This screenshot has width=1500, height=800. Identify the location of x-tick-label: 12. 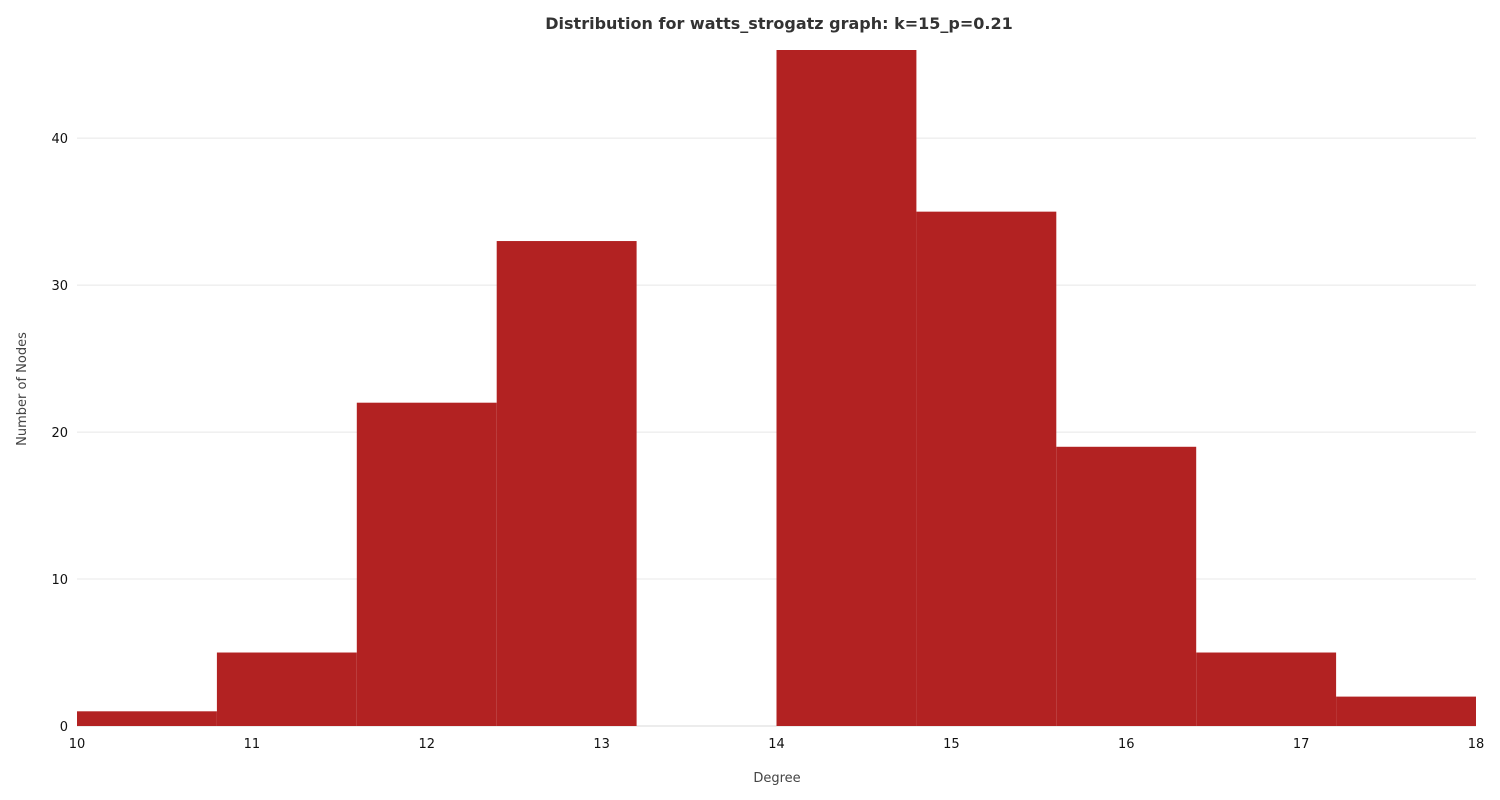
(426, 744).